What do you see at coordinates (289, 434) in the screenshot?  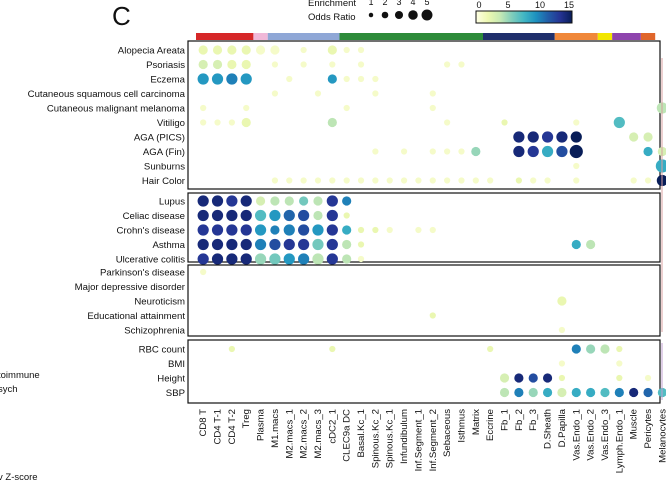 I see `column-label: M2.macs_1` at bounding box center [289, 434].